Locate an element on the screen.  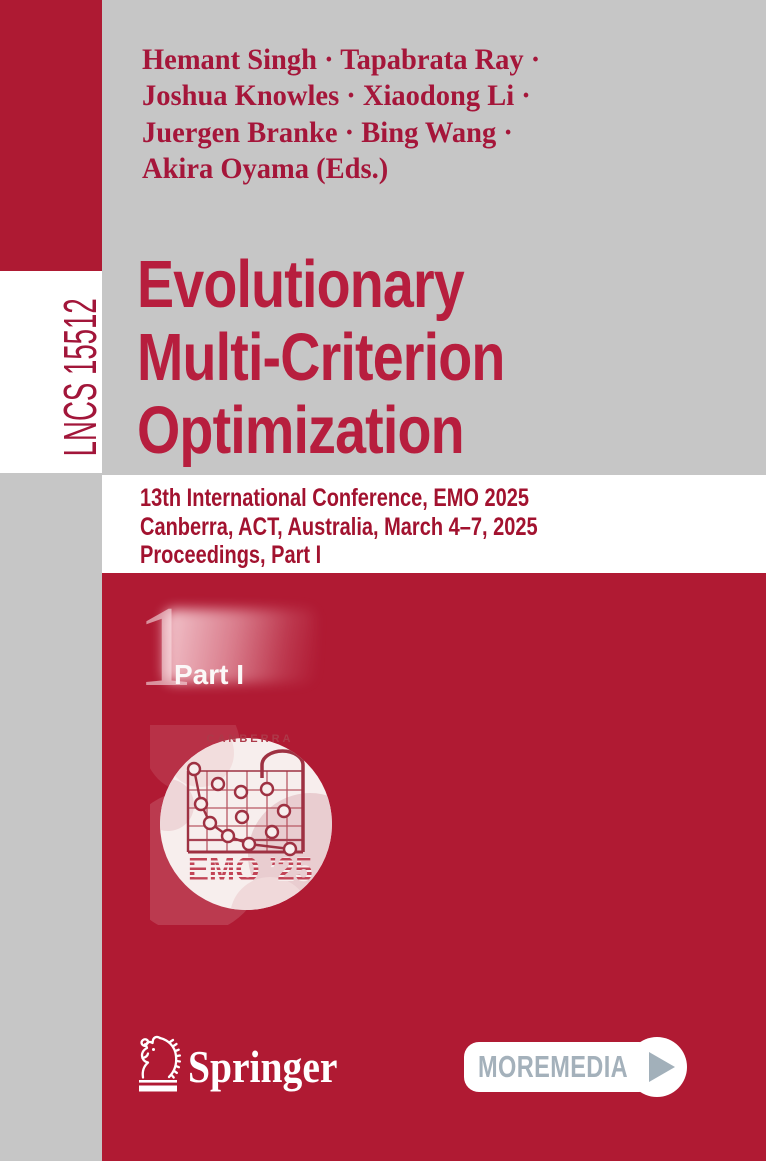
title-line: Evolutionary is located at coordinates (301, 284).